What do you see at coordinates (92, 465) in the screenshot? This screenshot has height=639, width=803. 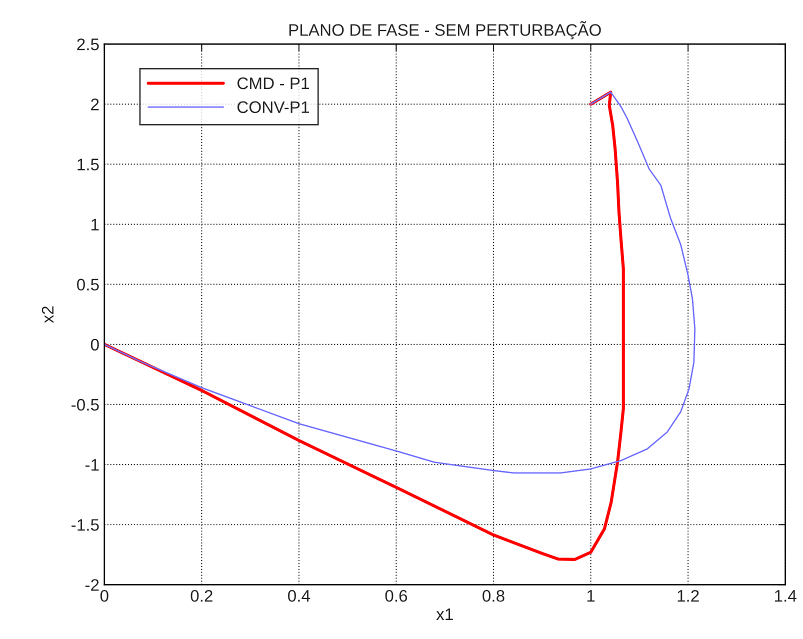 I see `y-tick-label: -1` at bounding box center [92, 465].